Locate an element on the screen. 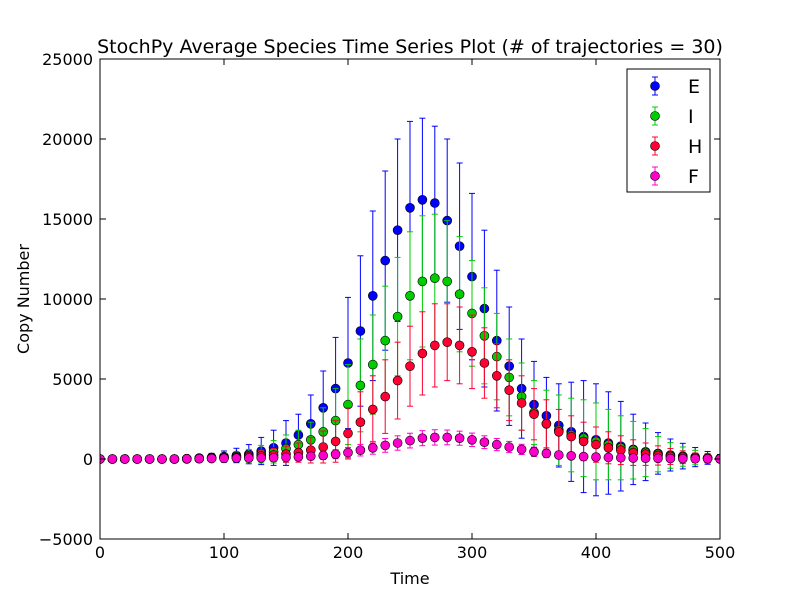  legend-marker-F is located at coordinates (655, 176).